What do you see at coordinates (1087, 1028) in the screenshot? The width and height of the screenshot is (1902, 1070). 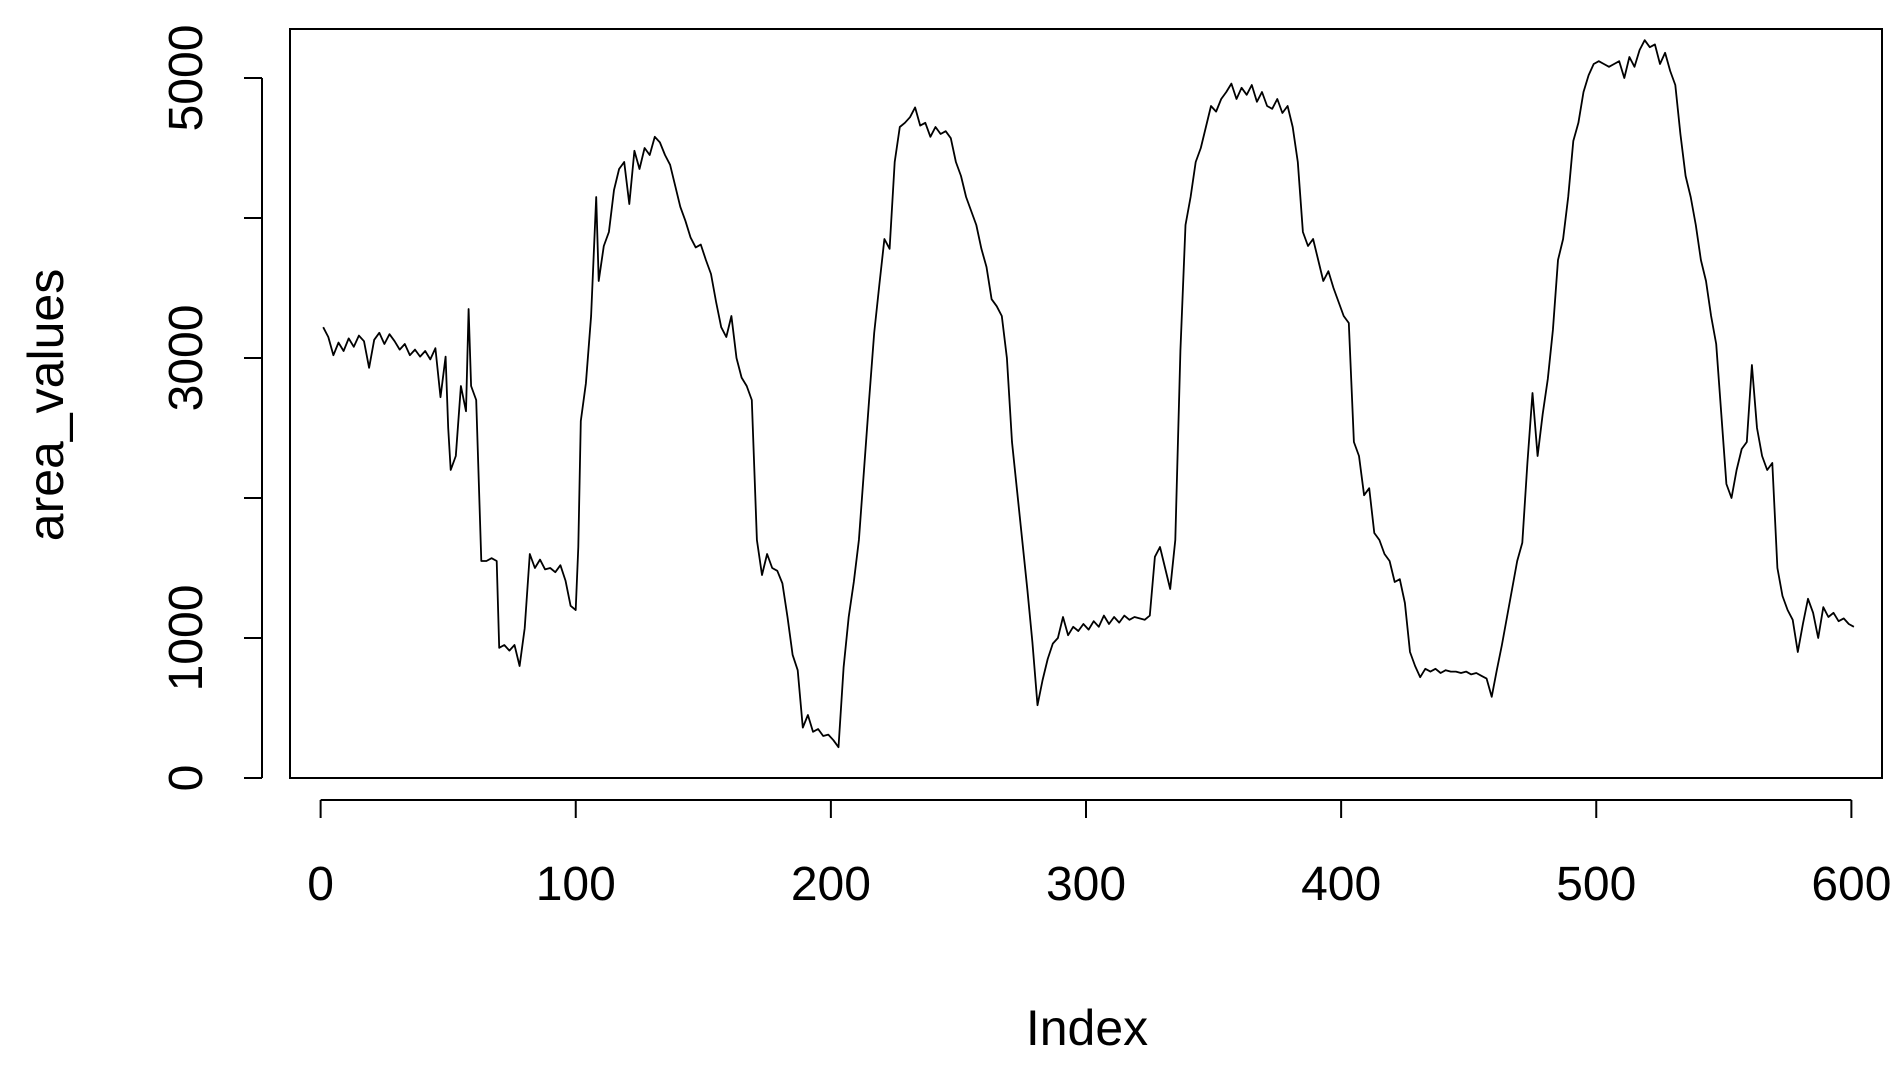 I see `x-axis-label: Index` at bounding box center [1087, 1028].